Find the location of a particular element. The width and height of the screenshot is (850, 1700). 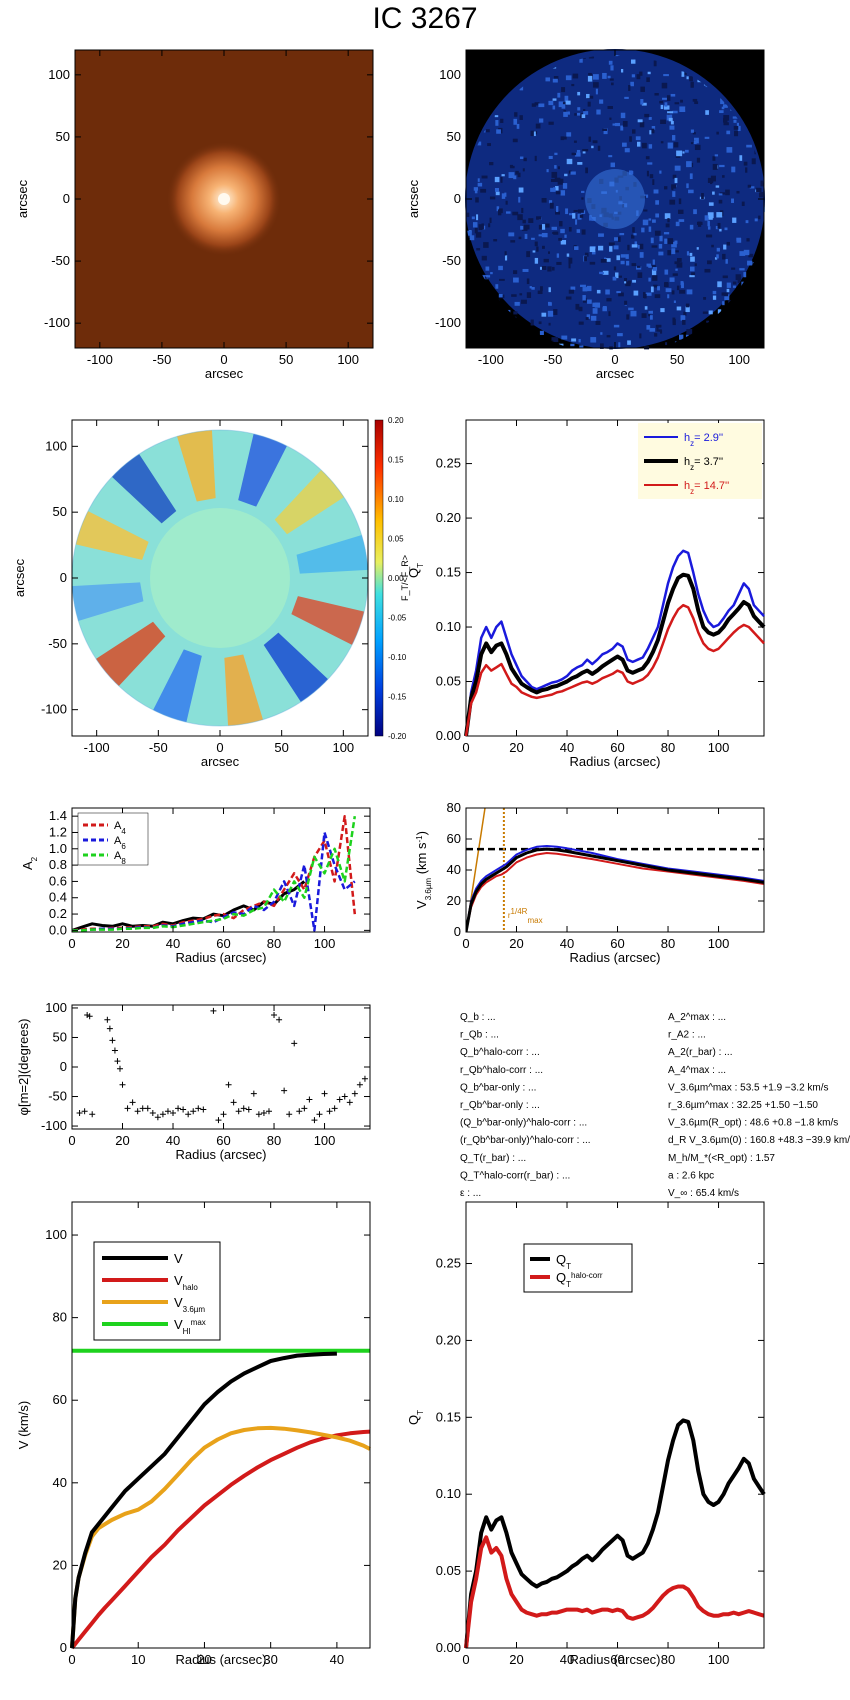

force-wedge is located at coordinates (194, 466).